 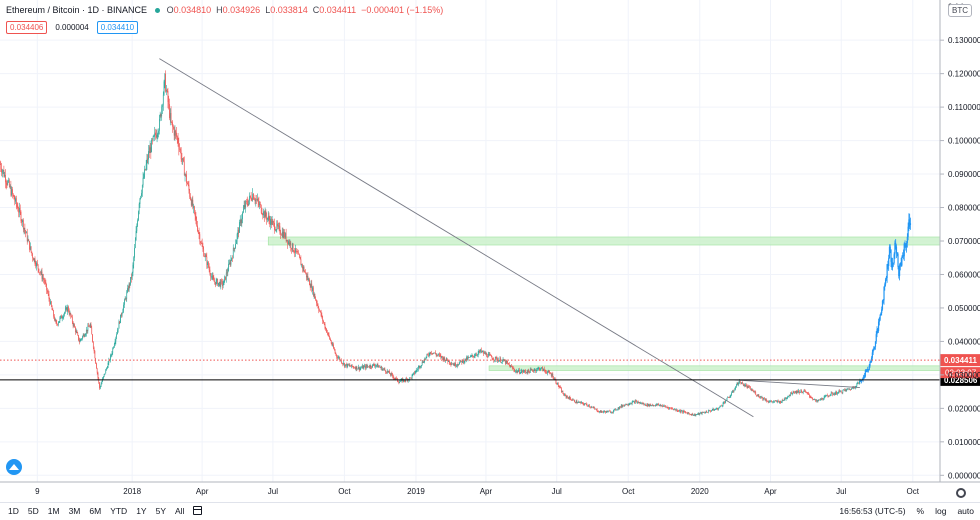 I want to click on range-6m-button: 6M, so click(x=95, y=511).